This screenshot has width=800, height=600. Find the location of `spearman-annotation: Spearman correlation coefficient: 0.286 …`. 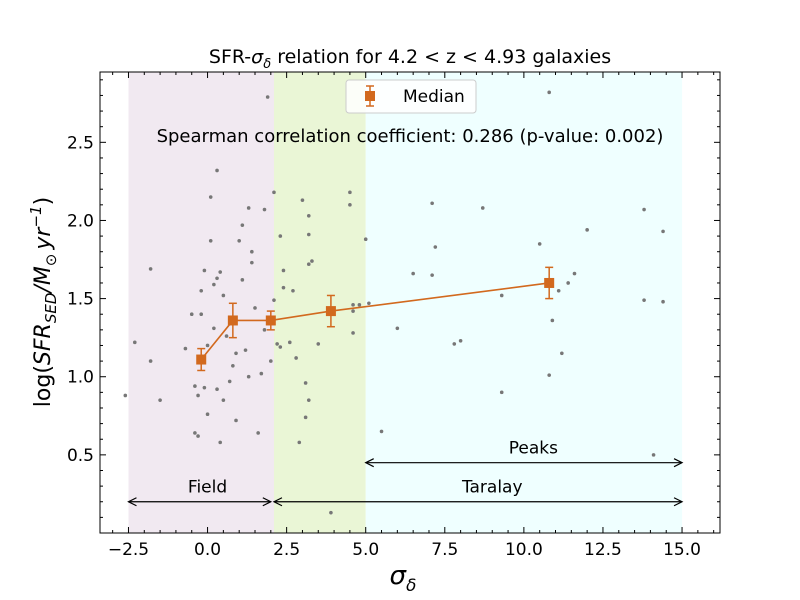

spearman-annotation: Spearman correlation coefficient: 0.286 … is located at coordinates (410, 136).